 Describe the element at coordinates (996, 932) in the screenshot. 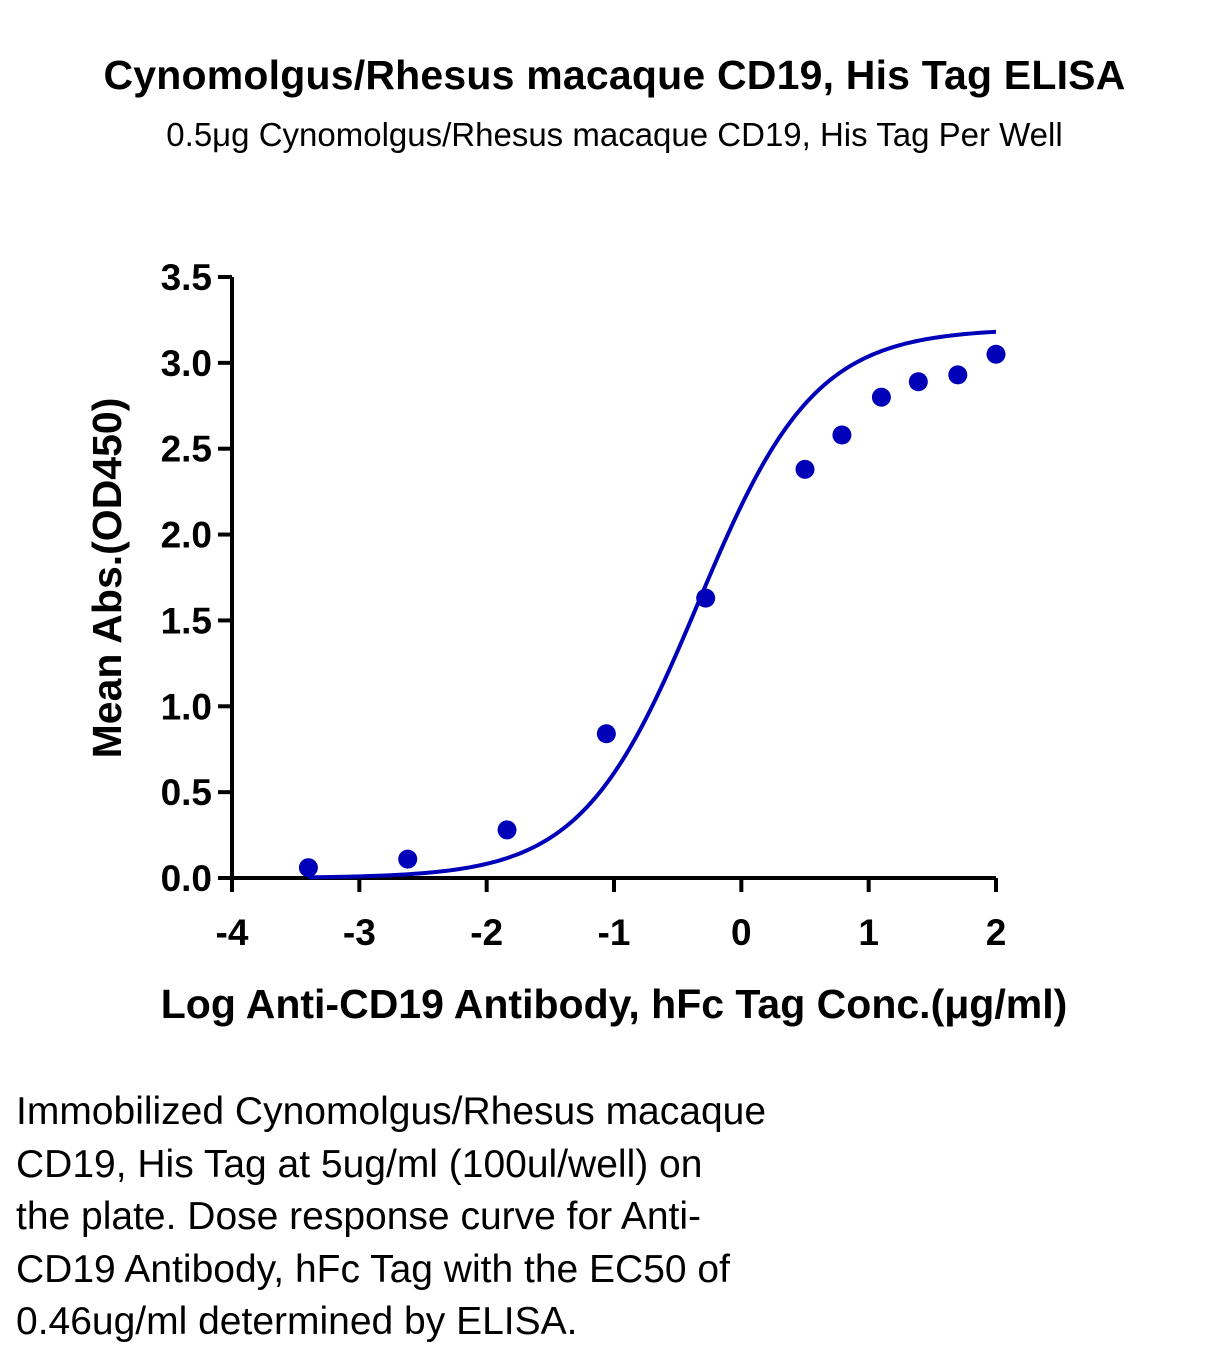

I see `x-tick-label: 2` at that location.